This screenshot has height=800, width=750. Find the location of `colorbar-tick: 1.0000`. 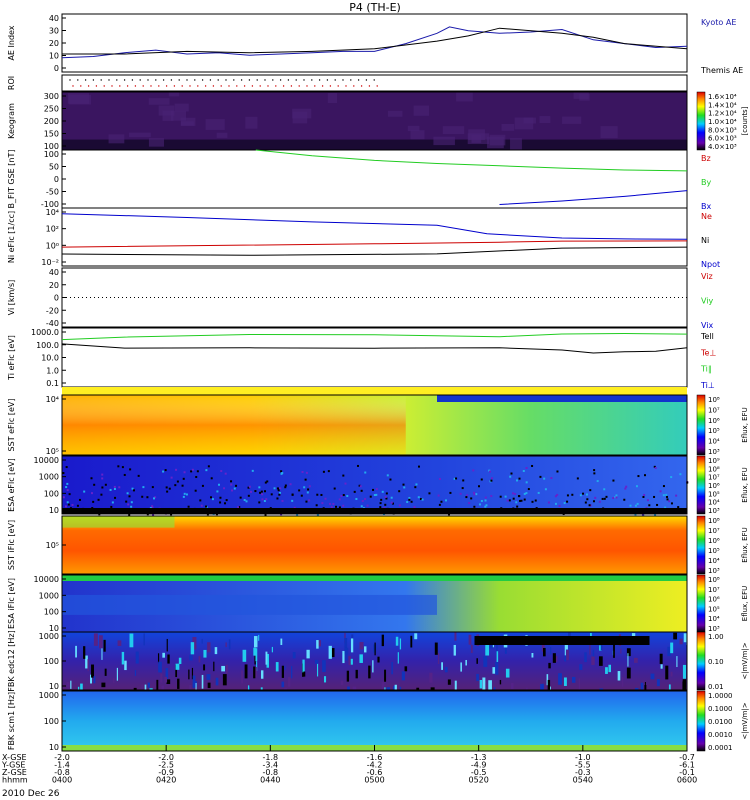

colorbar-tick: 1.0000 is located at coordinates (720, 696).